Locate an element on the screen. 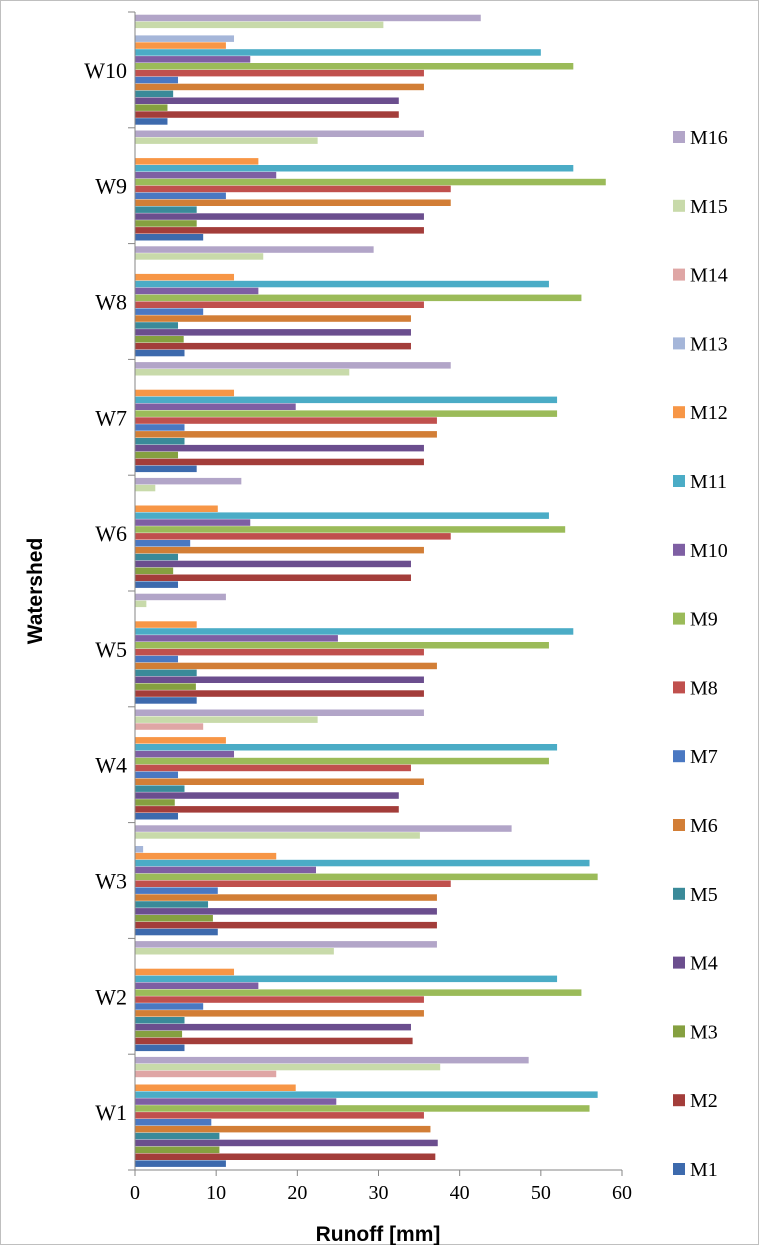  category-label-W2: W2 is located at coordinates (111, 996).